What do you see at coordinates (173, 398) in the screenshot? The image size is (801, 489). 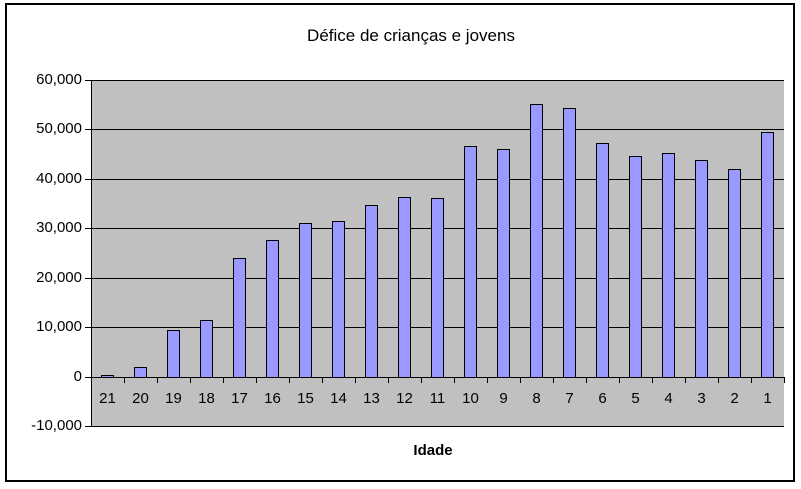 I see `x-axis-tick-label: 19` at bounding box center [173, 398].